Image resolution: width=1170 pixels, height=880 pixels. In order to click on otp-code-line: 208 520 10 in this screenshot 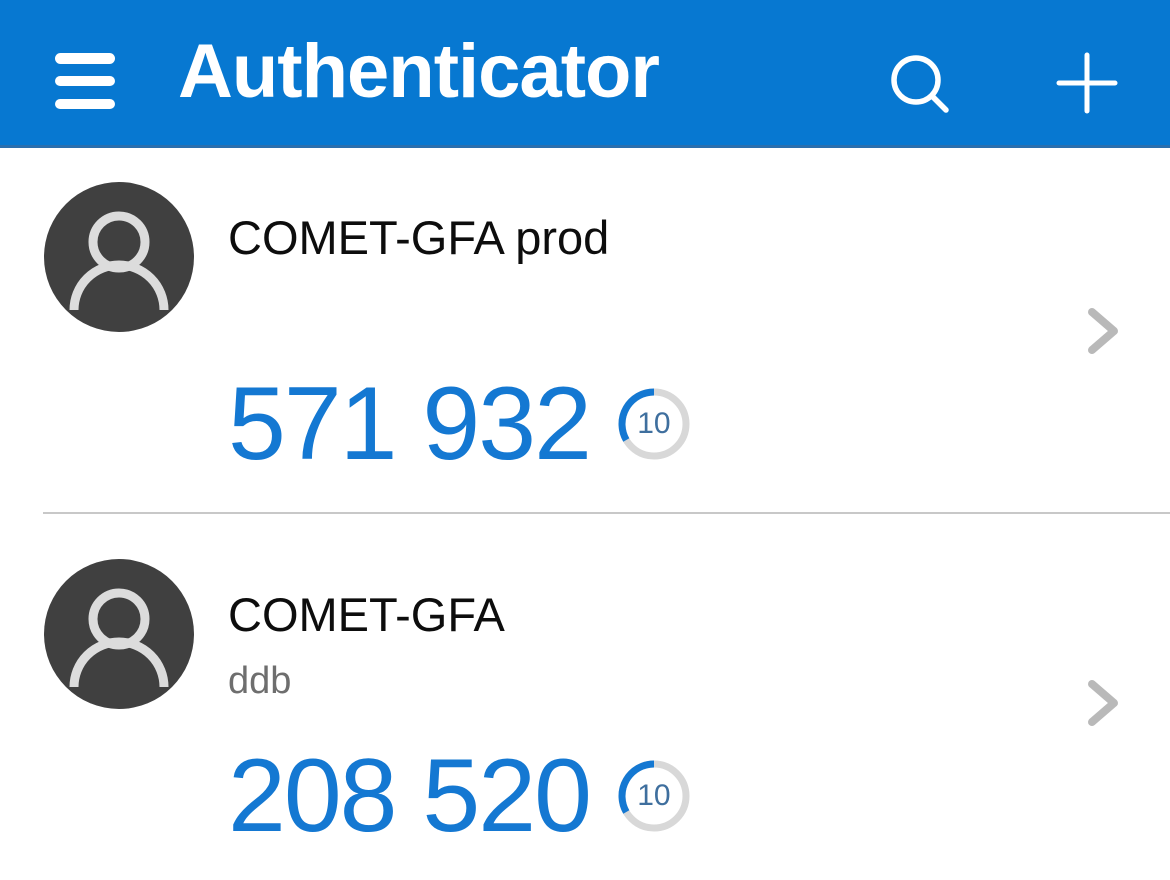, I will do `click(460, 796)`.